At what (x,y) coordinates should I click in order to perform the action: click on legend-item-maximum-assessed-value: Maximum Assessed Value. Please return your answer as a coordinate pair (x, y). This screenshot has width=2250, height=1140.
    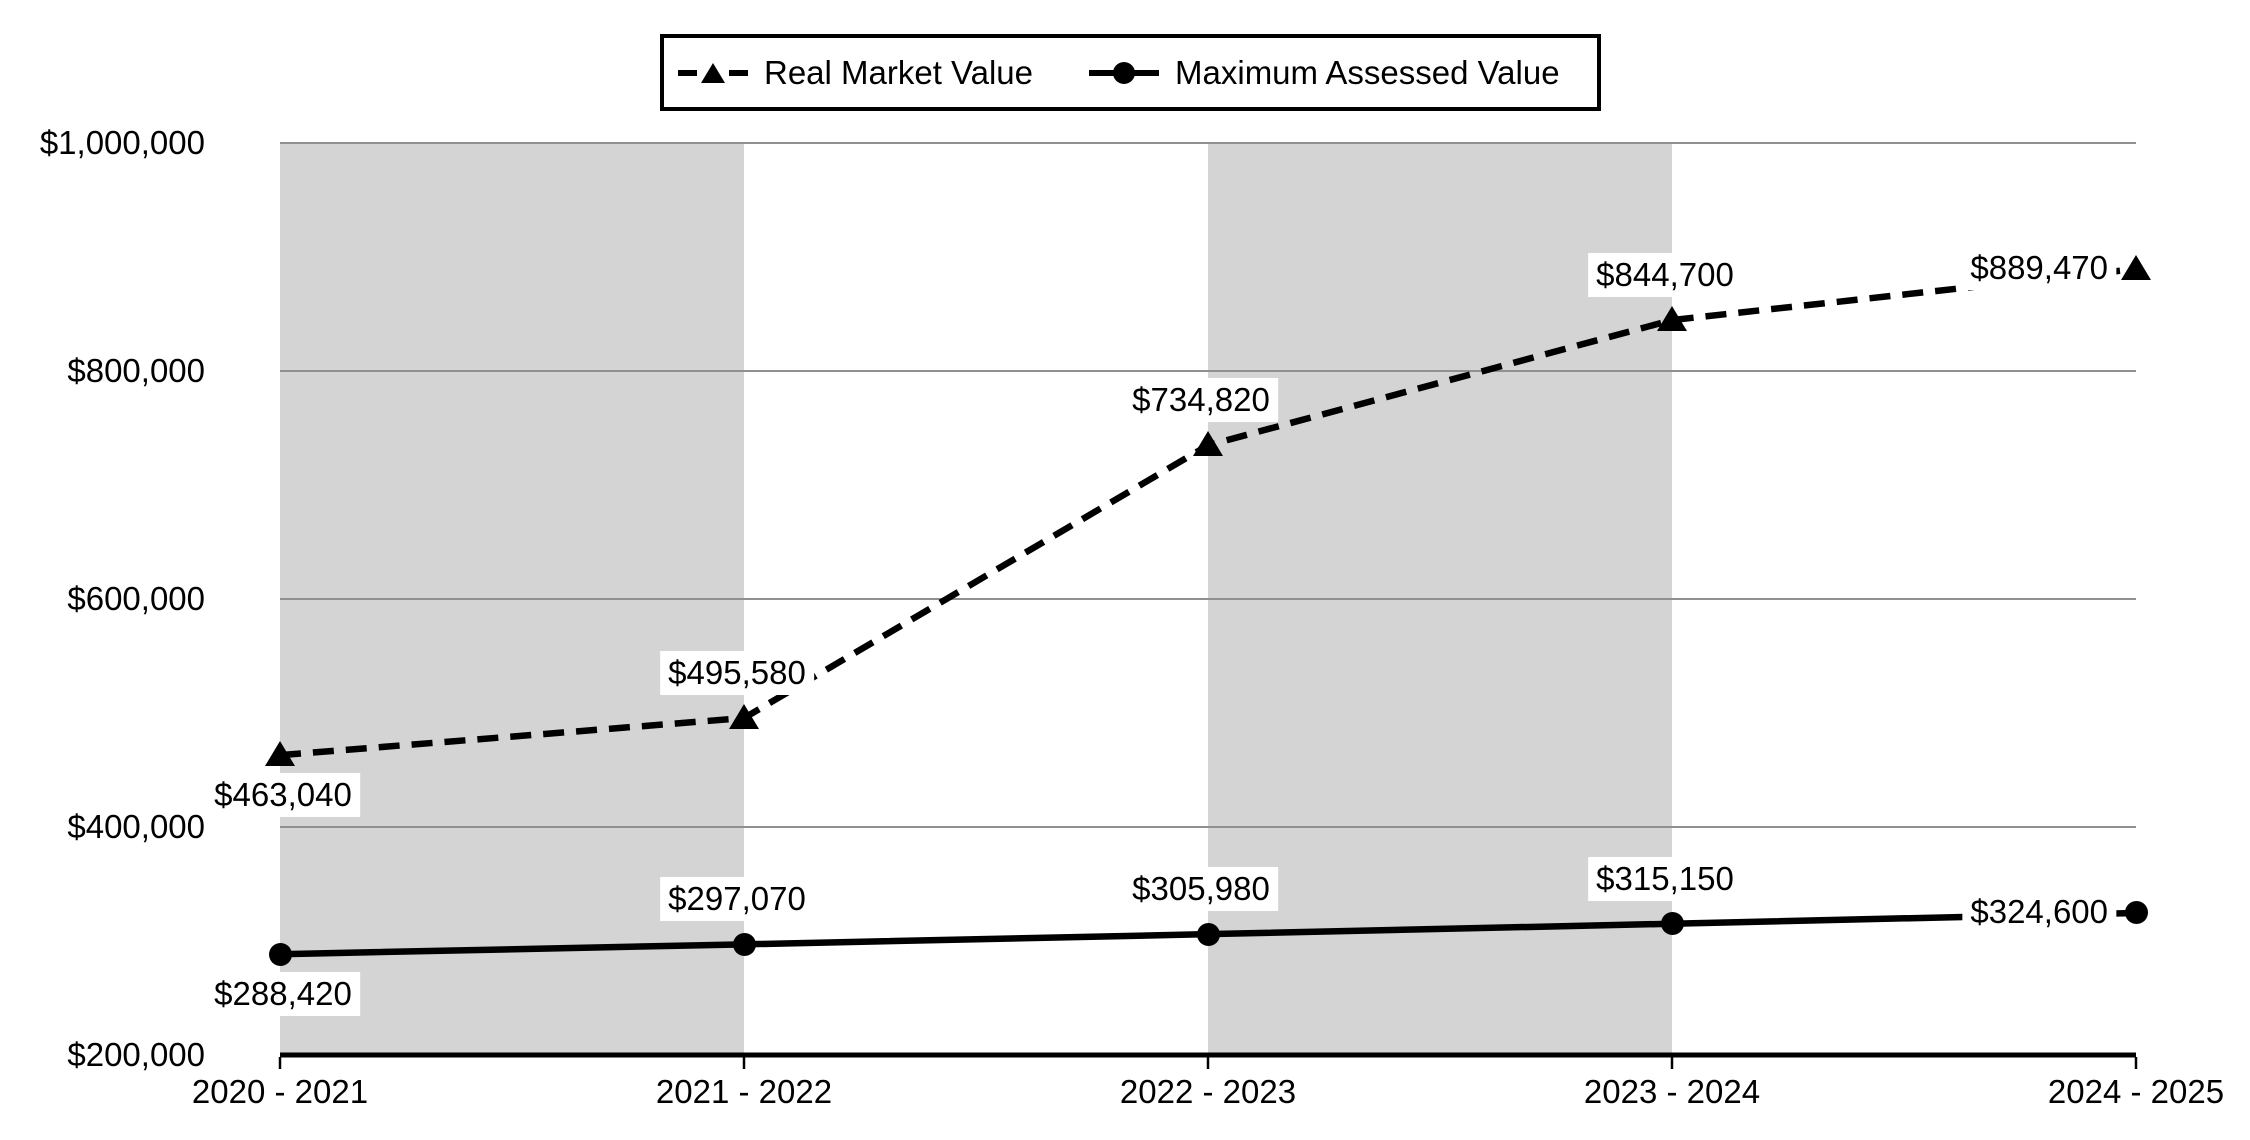
    Looking at the image, I should click on (1324, 73).